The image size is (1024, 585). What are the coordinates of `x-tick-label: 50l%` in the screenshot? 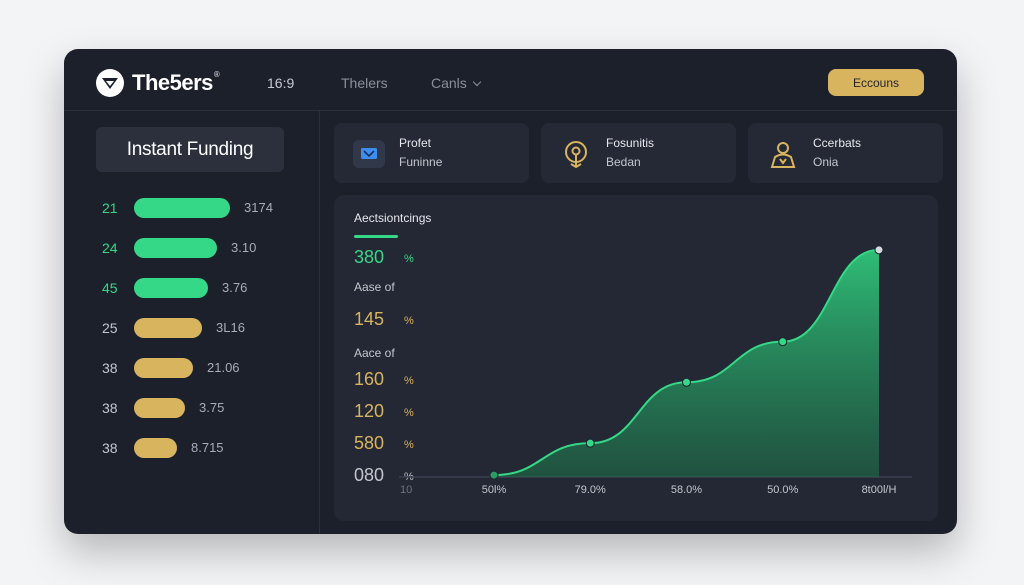 It's located at (494, 490).